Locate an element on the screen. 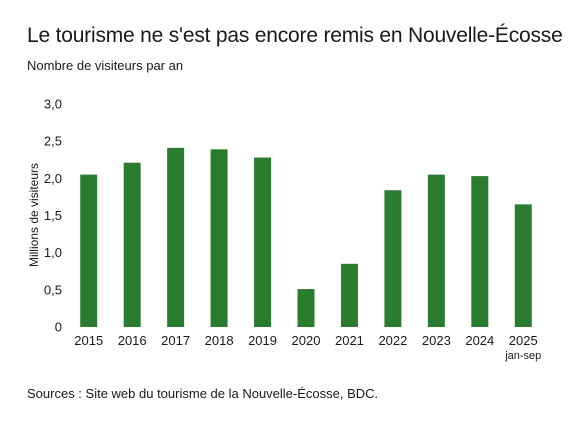 Image resolution: width=575 pixels, height=431 pixels. y-axis: 0 0,5 1,0 1,5 2,0 2,5 3,0 is located at coordinates (53, 216).